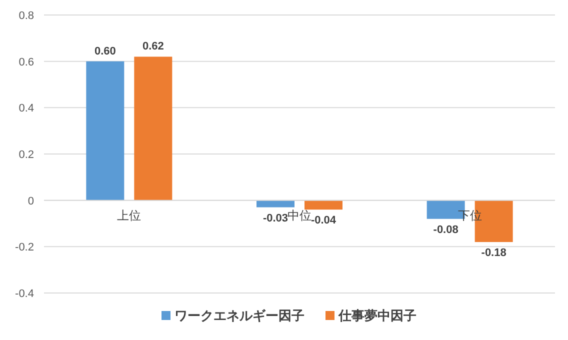  Describe the element at coordinates (300, 215) in the screenshot. I see `x-tick-label: 中位` at that location.